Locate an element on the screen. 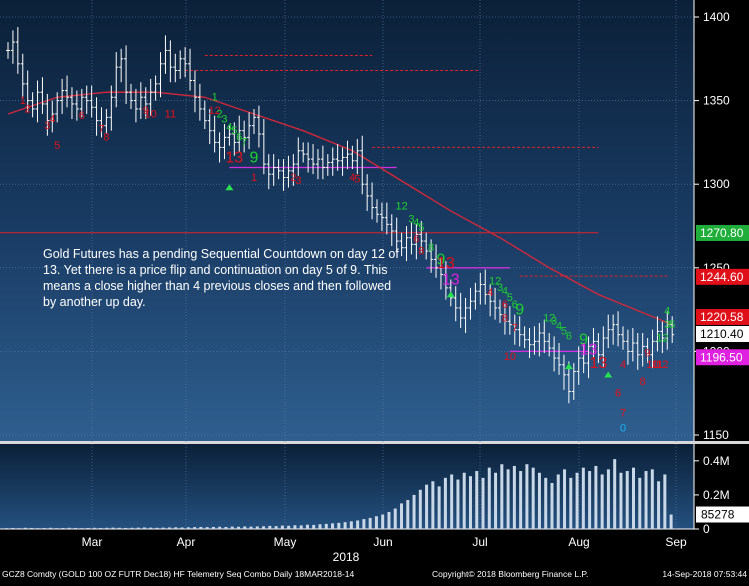  count-label: 10 is located at coordinates (151, 114).